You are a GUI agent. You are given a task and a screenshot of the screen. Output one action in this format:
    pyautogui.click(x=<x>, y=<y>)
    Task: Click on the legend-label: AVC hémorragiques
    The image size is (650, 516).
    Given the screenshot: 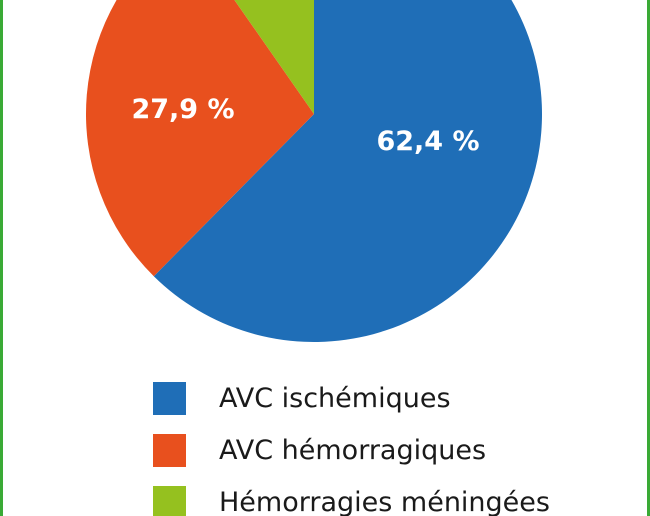 What is the action you would take?
    pyautogui.click(x=353, y=450)
    